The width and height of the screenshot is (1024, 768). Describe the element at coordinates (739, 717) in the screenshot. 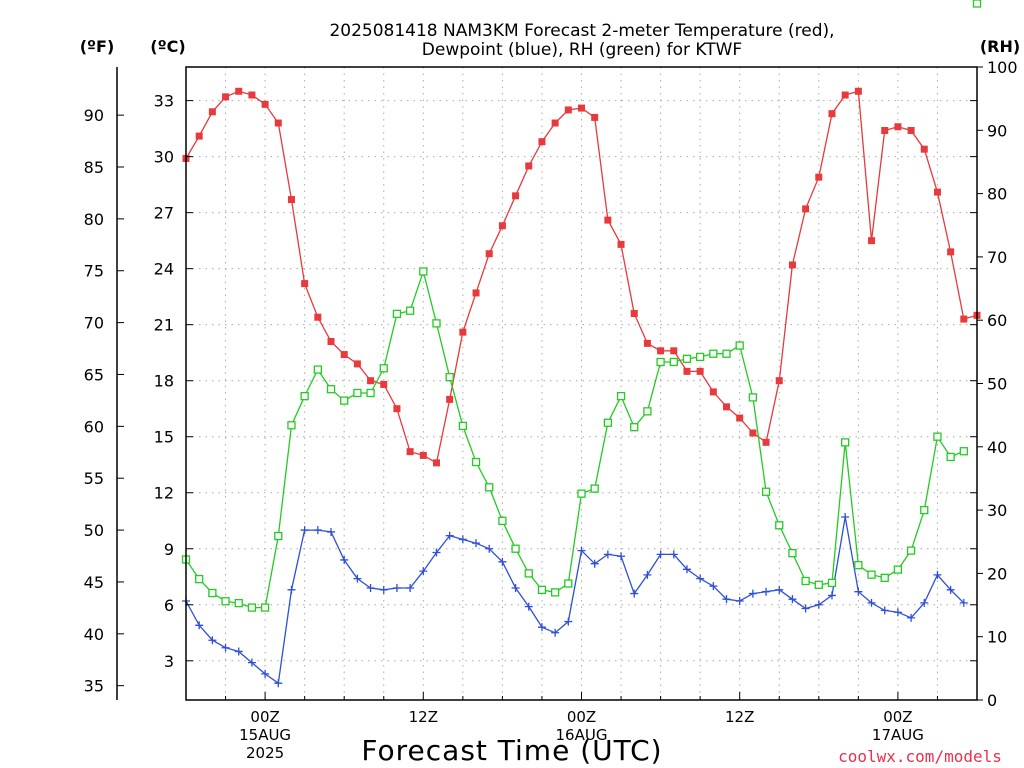

I see `x-tick-label: 12Z` at that location.